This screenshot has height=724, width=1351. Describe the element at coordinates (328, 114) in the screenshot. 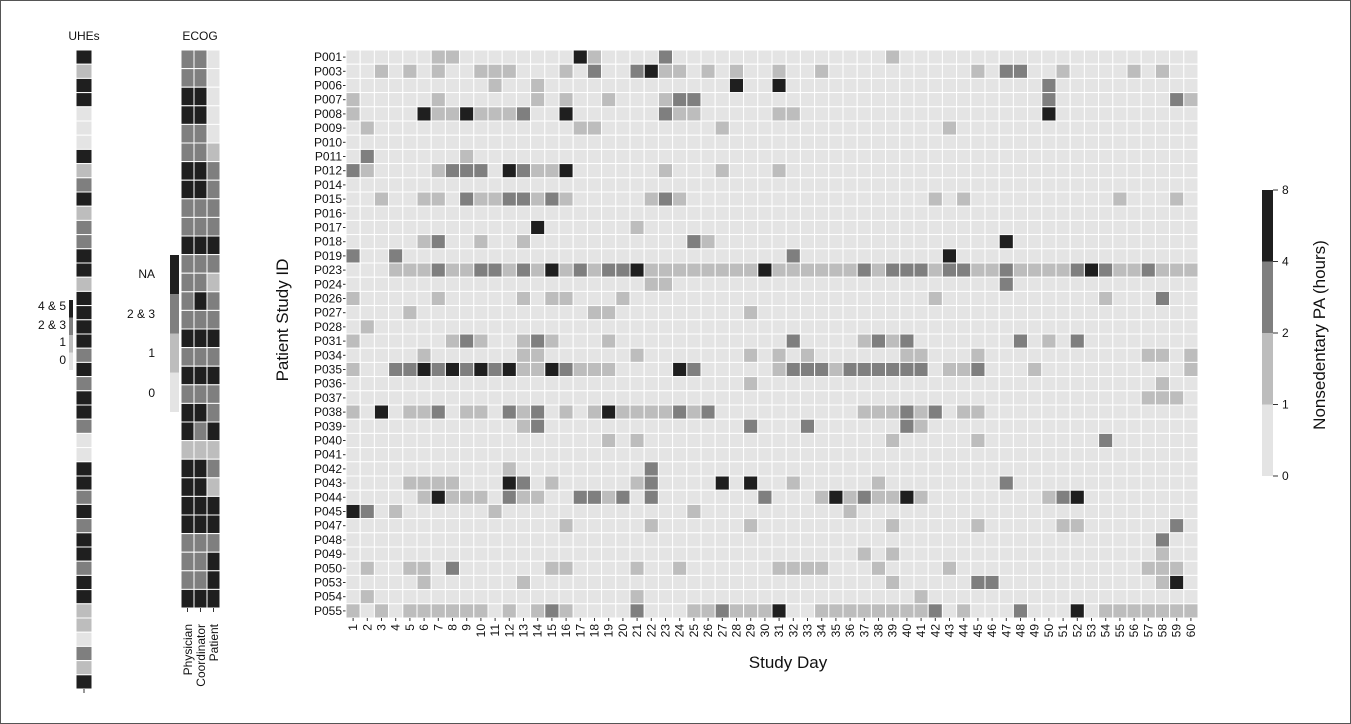

I see `y-tick-P008: P008` at that location.